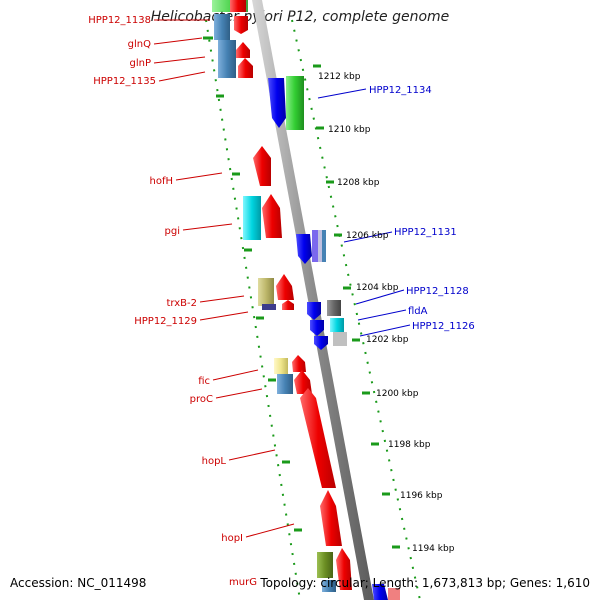 Image resolution: width=600 pixels, height=600 pixels. I want to click on label-glnq: glnQ, so click(139, 44).